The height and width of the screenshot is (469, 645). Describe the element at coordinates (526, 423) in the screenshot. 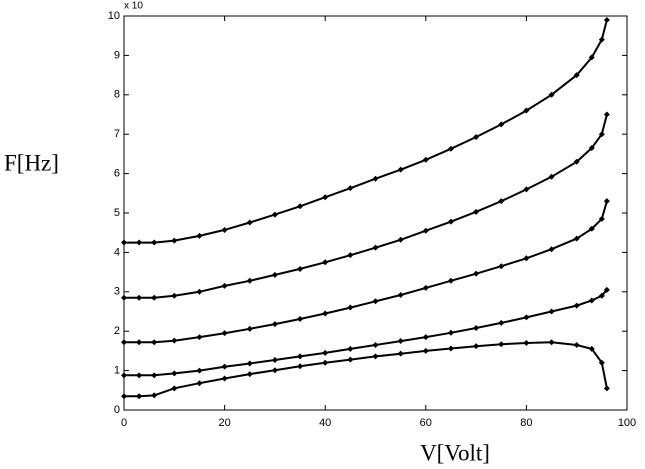

I see `x-tick-label: 80` at that location.